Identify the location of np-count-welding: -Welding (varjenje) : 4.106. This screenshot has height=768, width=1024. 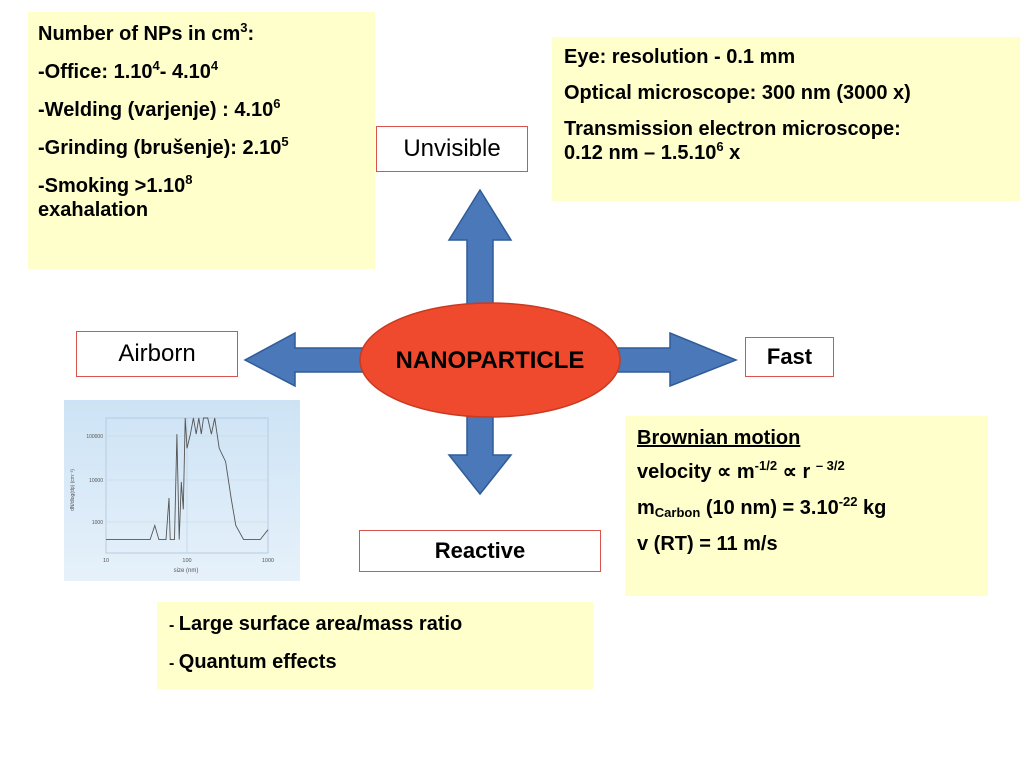
(159, 108).